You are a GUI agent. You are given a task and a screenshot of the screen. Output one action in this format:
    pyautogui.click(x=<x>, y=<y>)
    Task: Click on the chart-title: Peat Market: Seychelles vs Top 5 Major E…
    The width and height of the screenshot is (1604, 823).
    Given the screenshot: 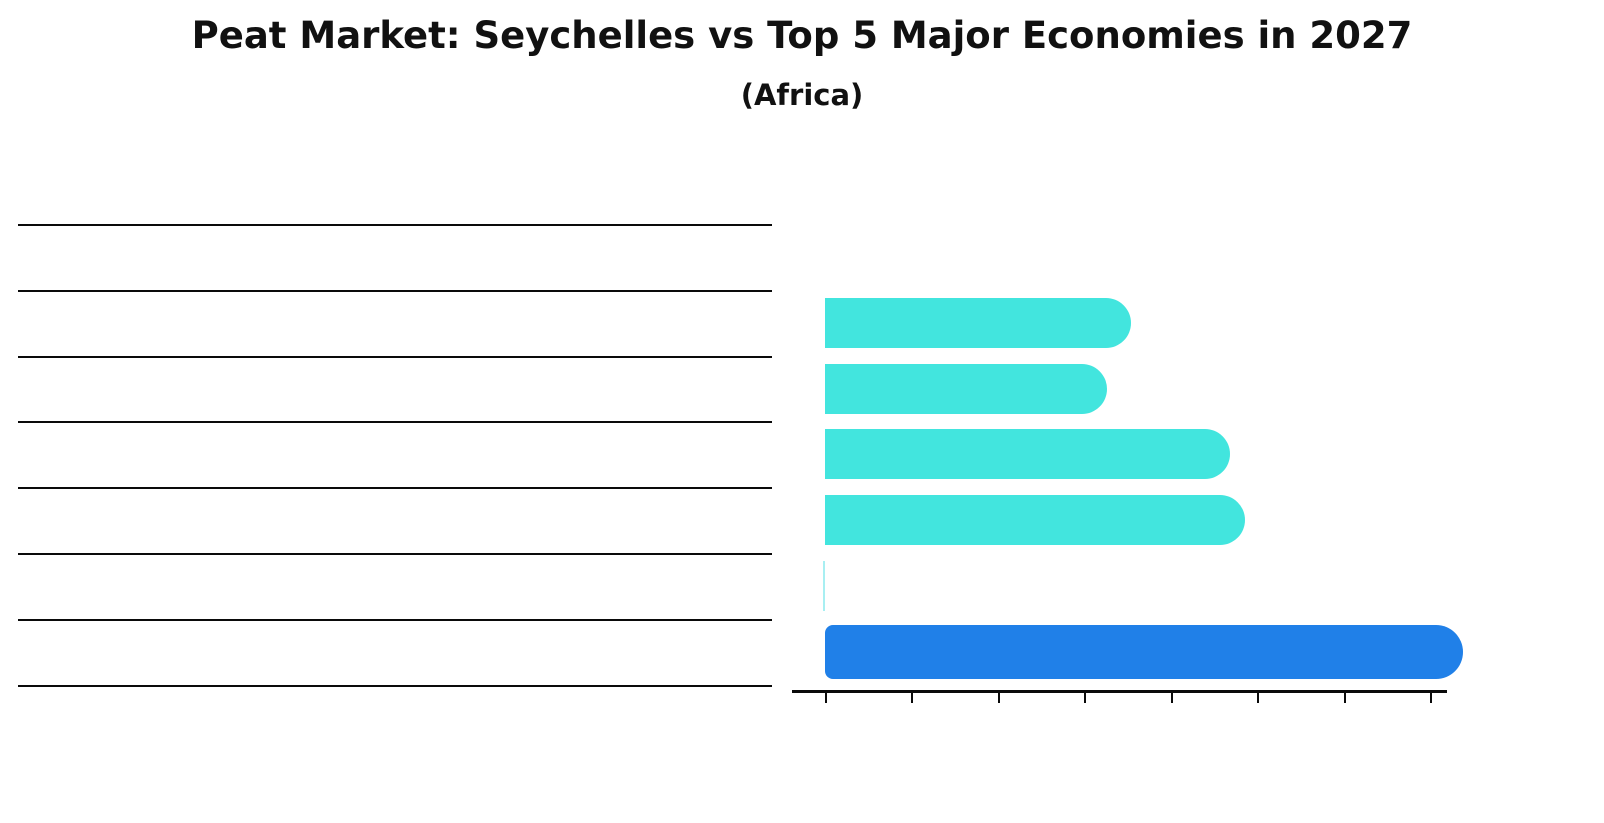 What is the action you would take?
    pyautogui.click(x=802, y=35)
    